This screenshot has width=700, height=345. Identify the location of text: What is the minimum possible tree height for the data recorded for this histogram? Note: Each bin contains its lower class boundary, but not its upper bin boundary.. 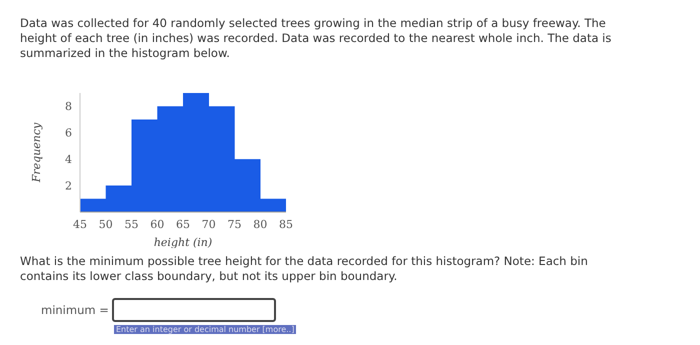
(304, 269).